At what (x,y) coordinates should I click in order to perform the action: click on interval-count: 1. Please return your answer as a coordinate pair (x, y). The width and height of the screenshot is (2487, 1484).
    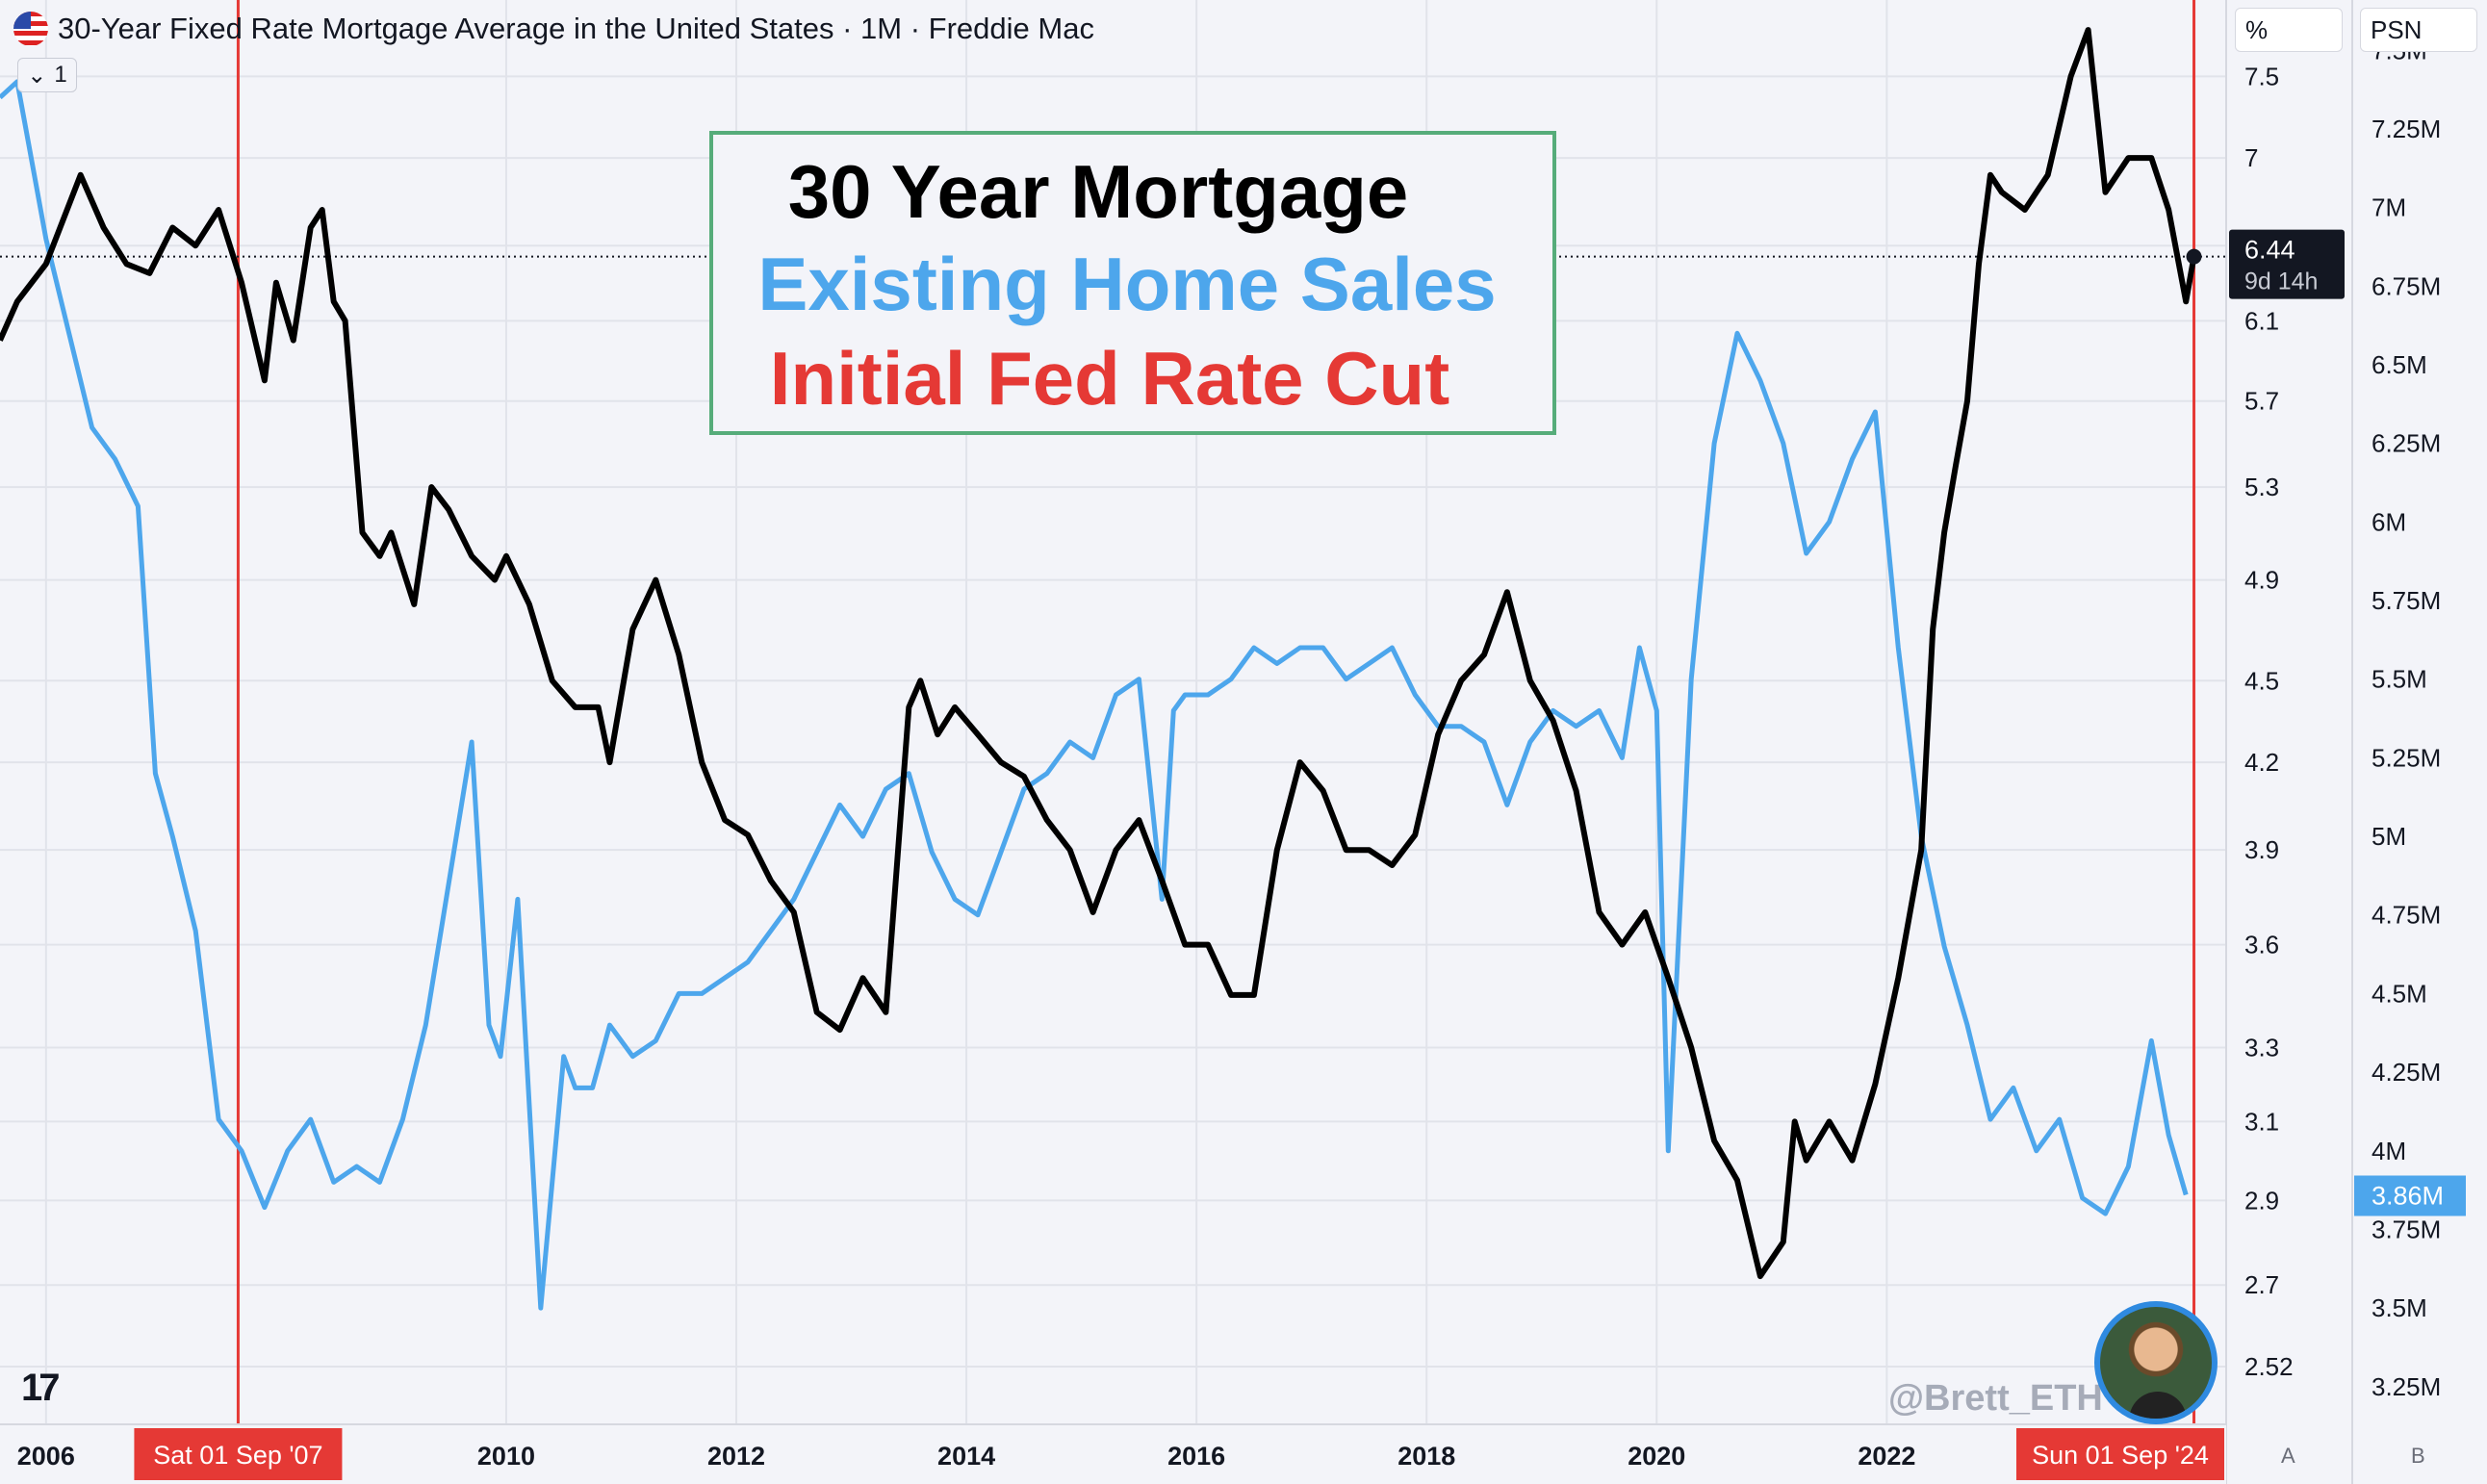
    Looking at the image, I should click on (60, 75).